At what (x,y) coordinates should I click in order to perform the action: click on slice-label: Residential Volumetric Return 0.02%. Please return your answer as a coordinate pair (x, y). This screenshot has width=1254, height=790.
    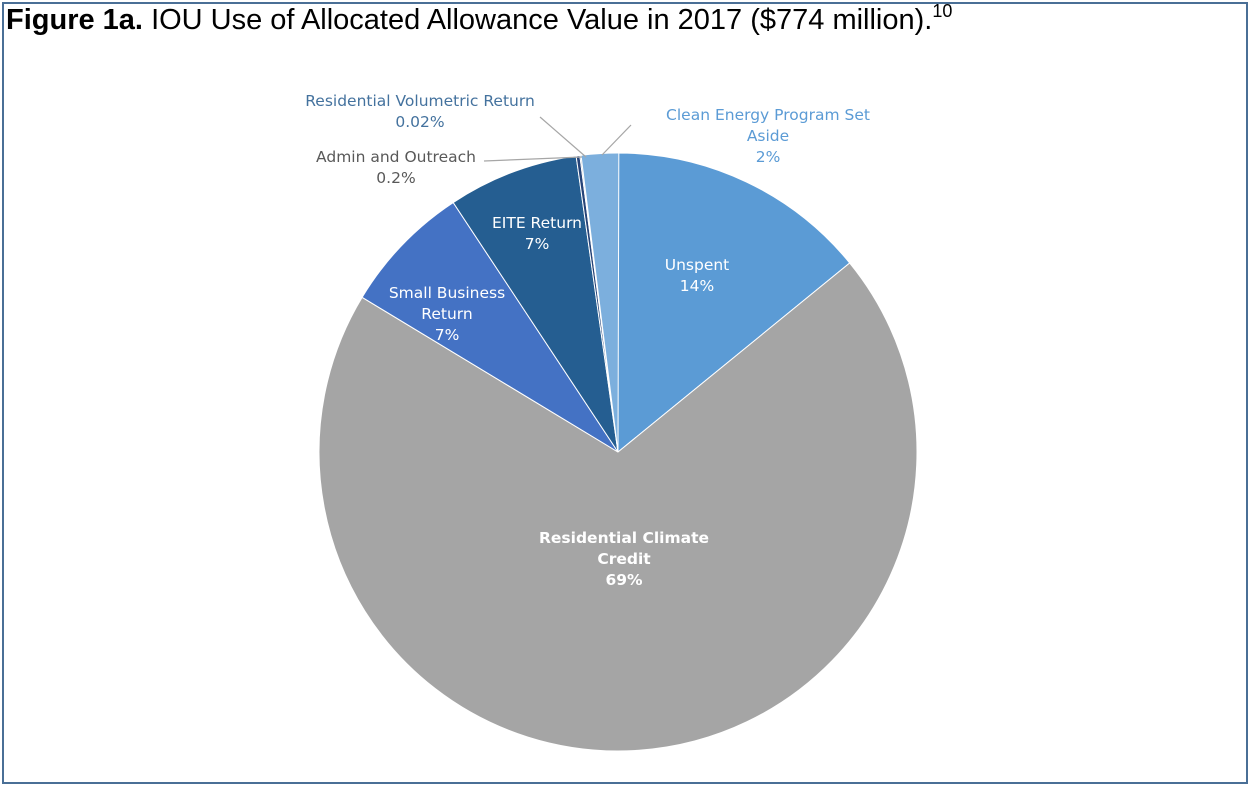
    Looking at the image, I should click on (420, 111).